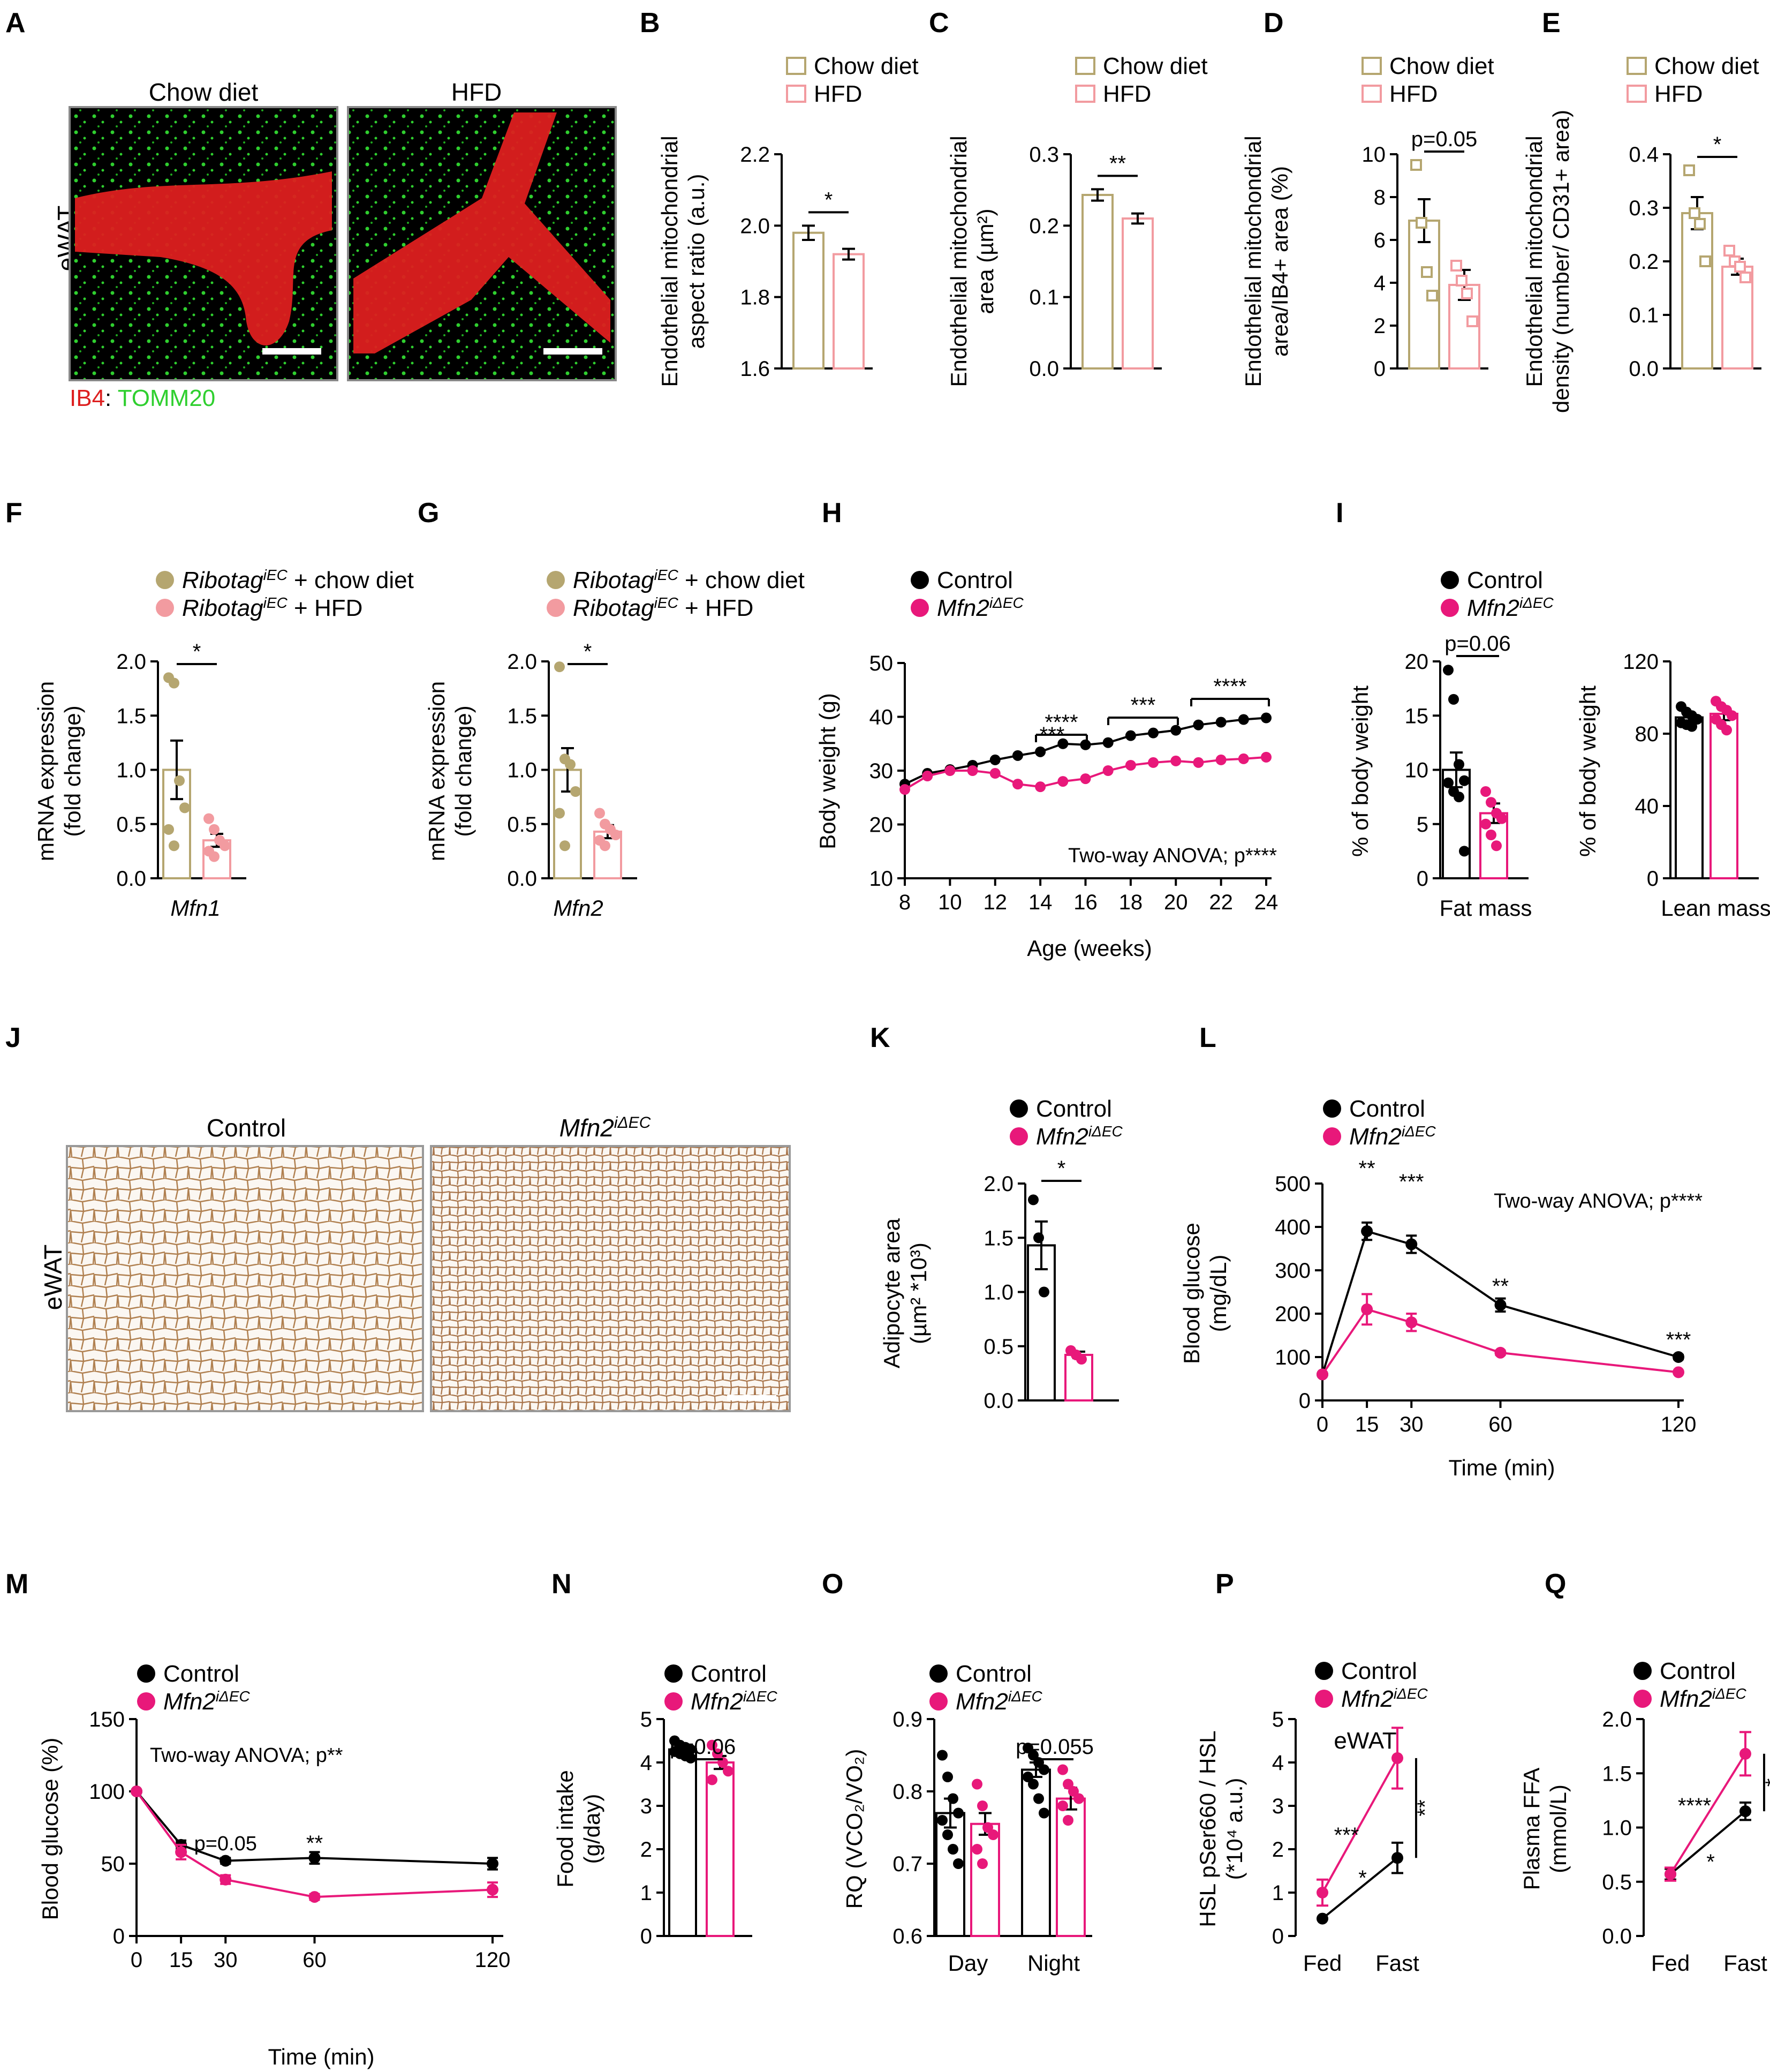  I want to click on legend-rest: + chow diet, so click(351, 580).